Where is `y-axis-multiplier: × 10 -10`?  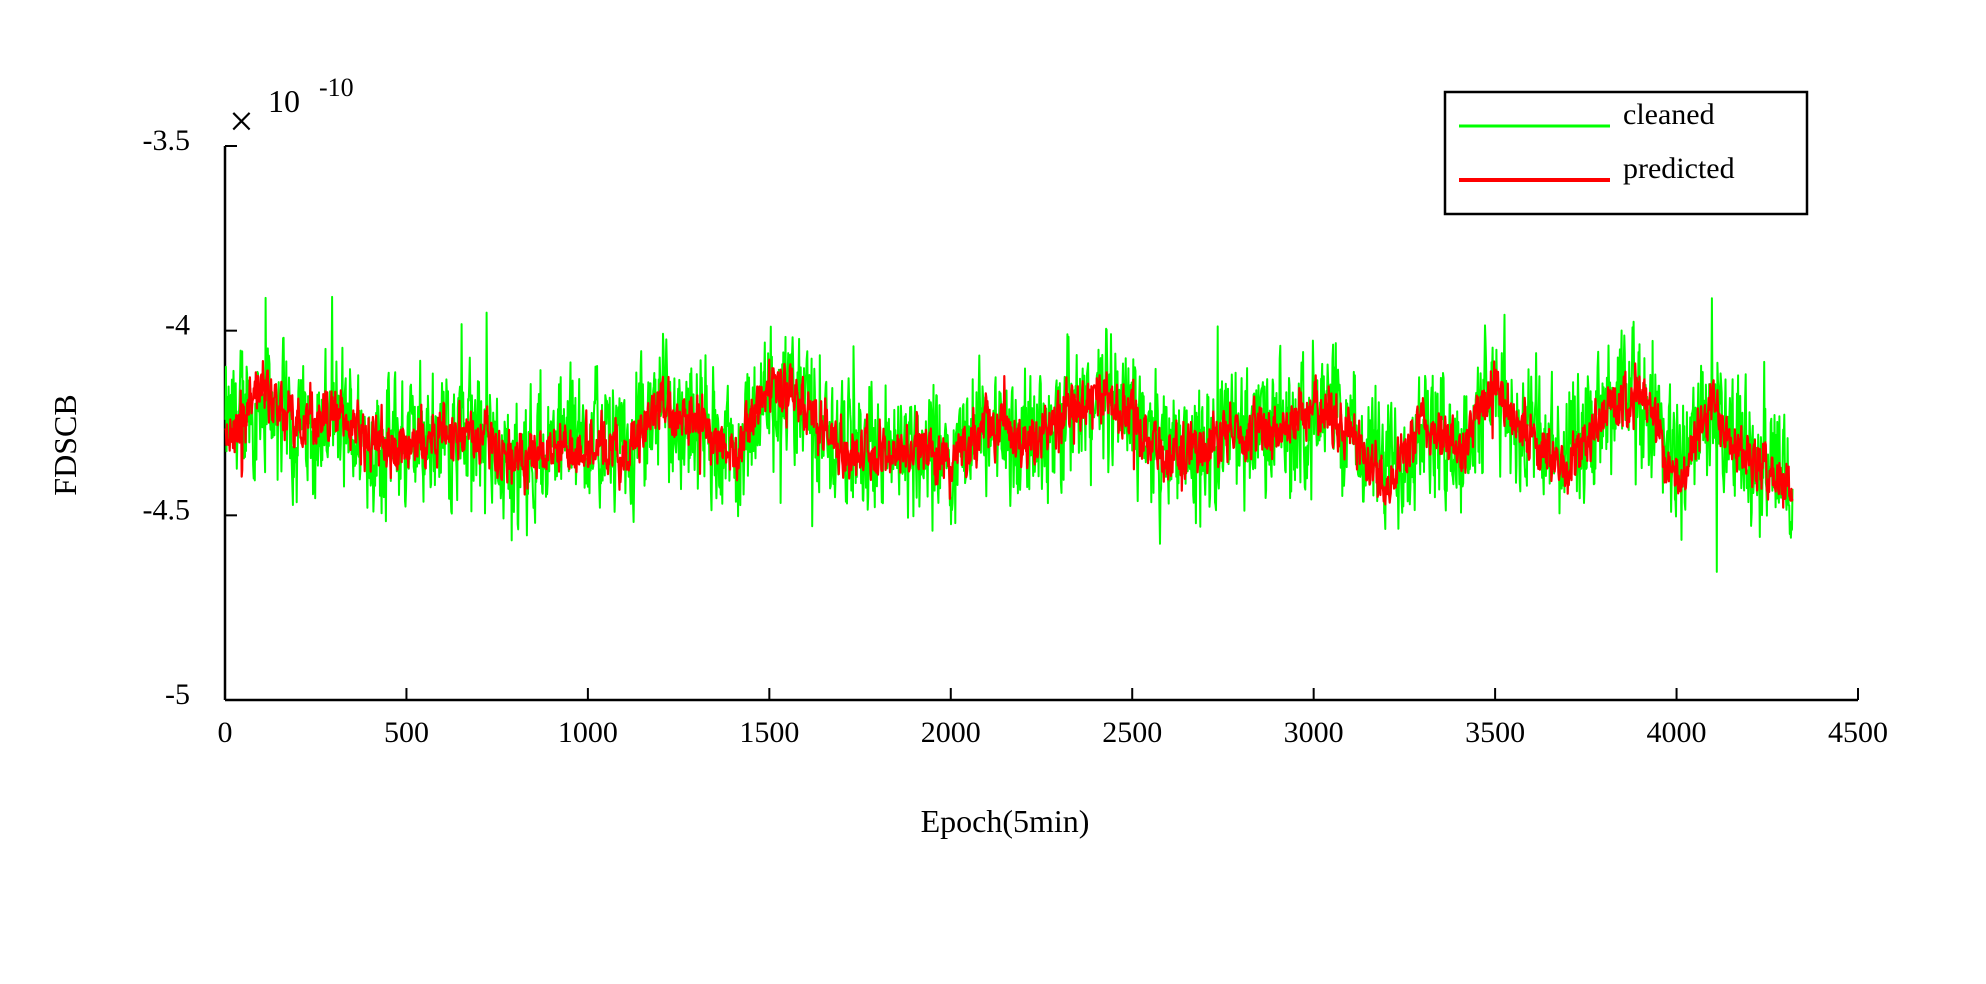 y-axis-multiplier: × 10 -10 is located at coordinates (291, 109).